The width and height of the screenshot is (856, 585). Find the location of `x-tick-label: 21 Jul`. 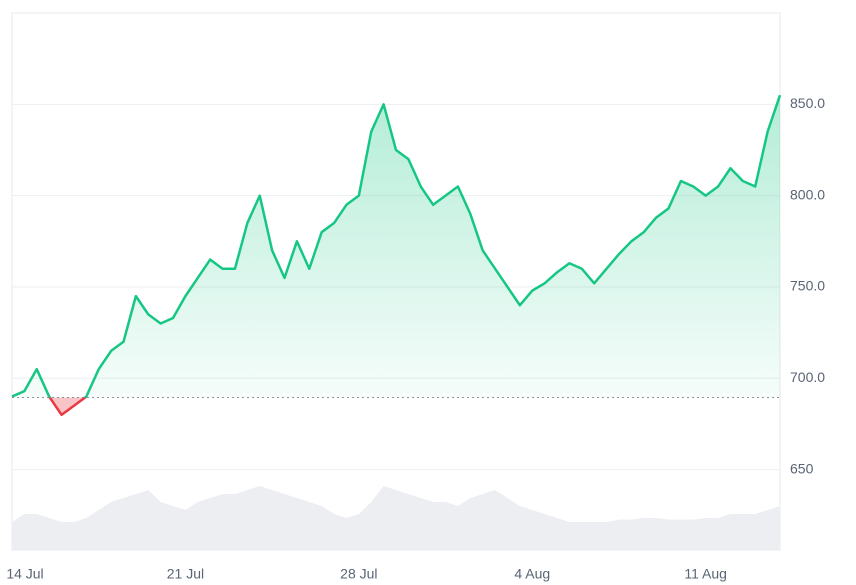

x-tick-label: 21 Jul is located at coordinates (185, 574).